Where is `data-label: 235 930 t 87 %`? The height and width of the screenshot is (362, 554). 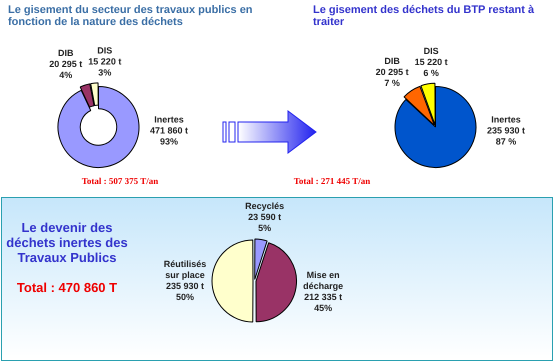 data-label: 235 930 t 87 % is located at coordinates (506, 136).